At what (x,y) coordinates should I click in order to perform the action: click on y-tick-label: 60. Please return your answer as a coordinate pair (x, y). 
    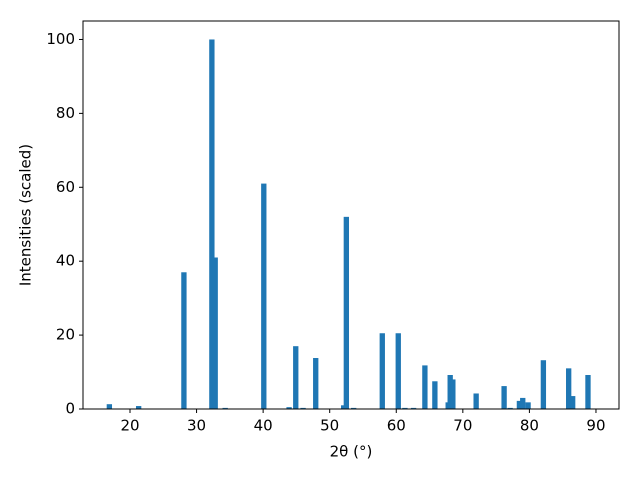
    Looking at the image, I should click on (65, 187).